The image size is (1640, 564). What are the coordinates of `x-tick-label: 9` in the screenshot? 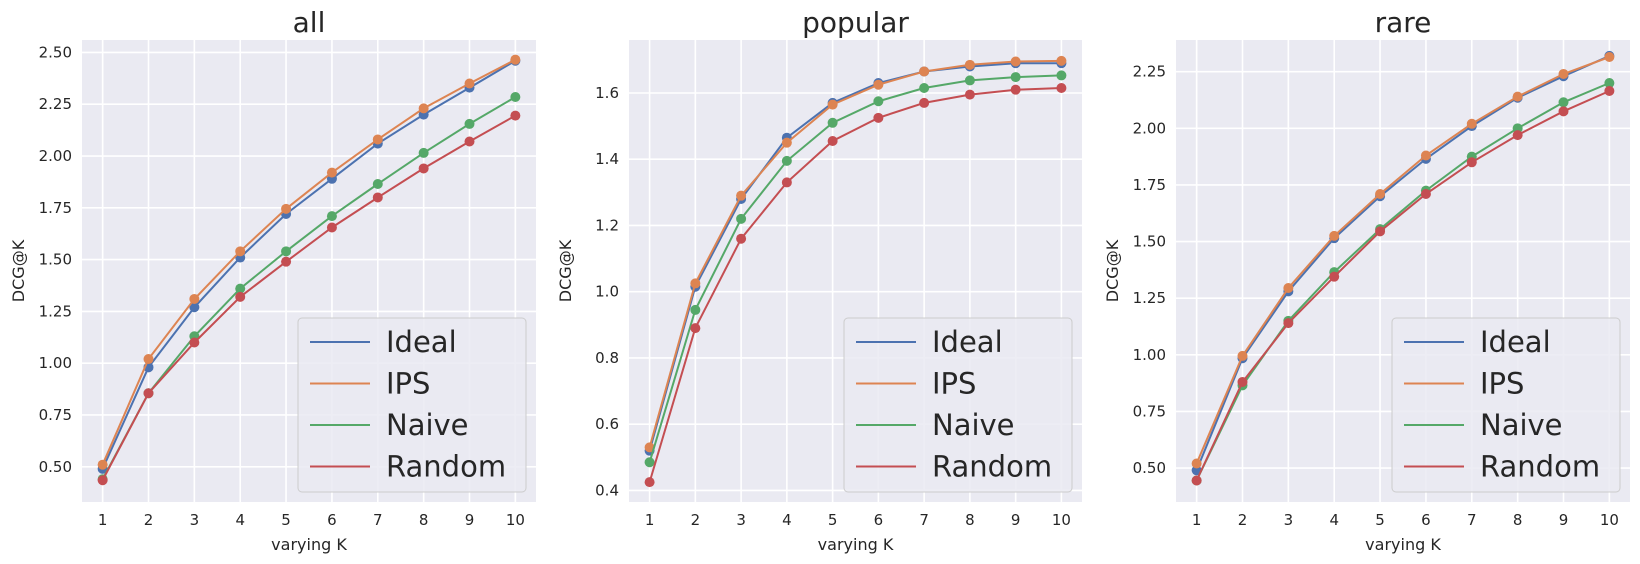 It's located at (1564, 520).